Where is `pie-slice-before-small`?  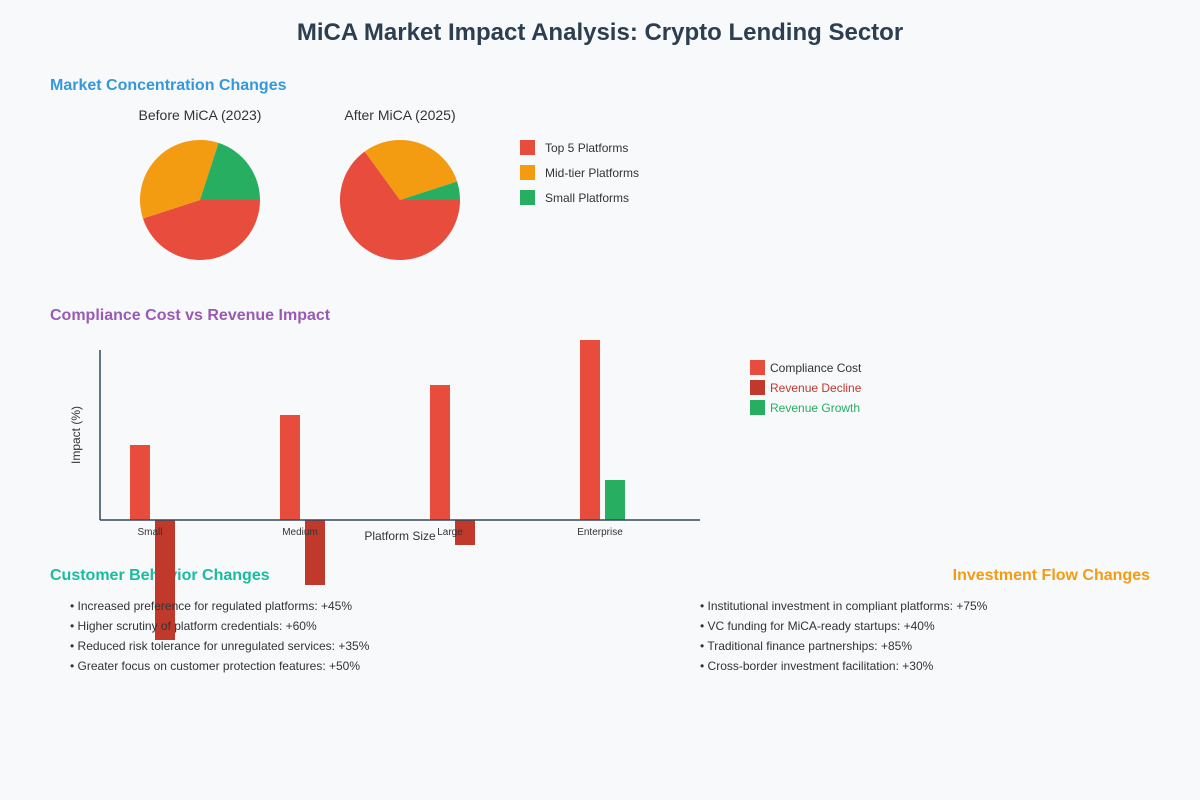
pie-slice-before-small is located at coordinates (230, 171).